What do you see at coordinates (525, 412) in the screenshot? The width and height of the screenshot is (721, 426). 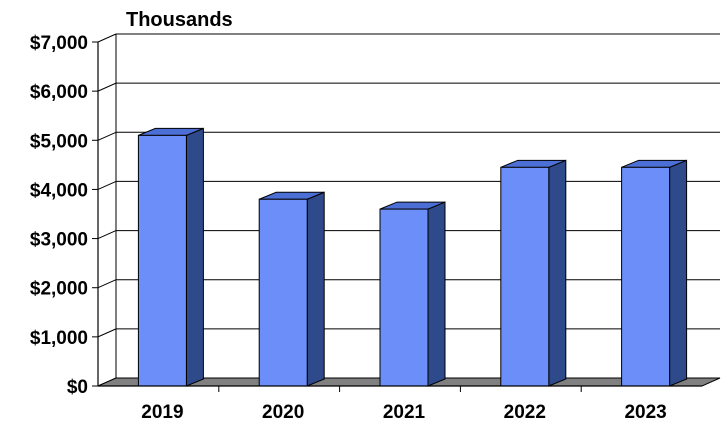 I see `x-tick-label: 2022` at bounding box center [525, 412].